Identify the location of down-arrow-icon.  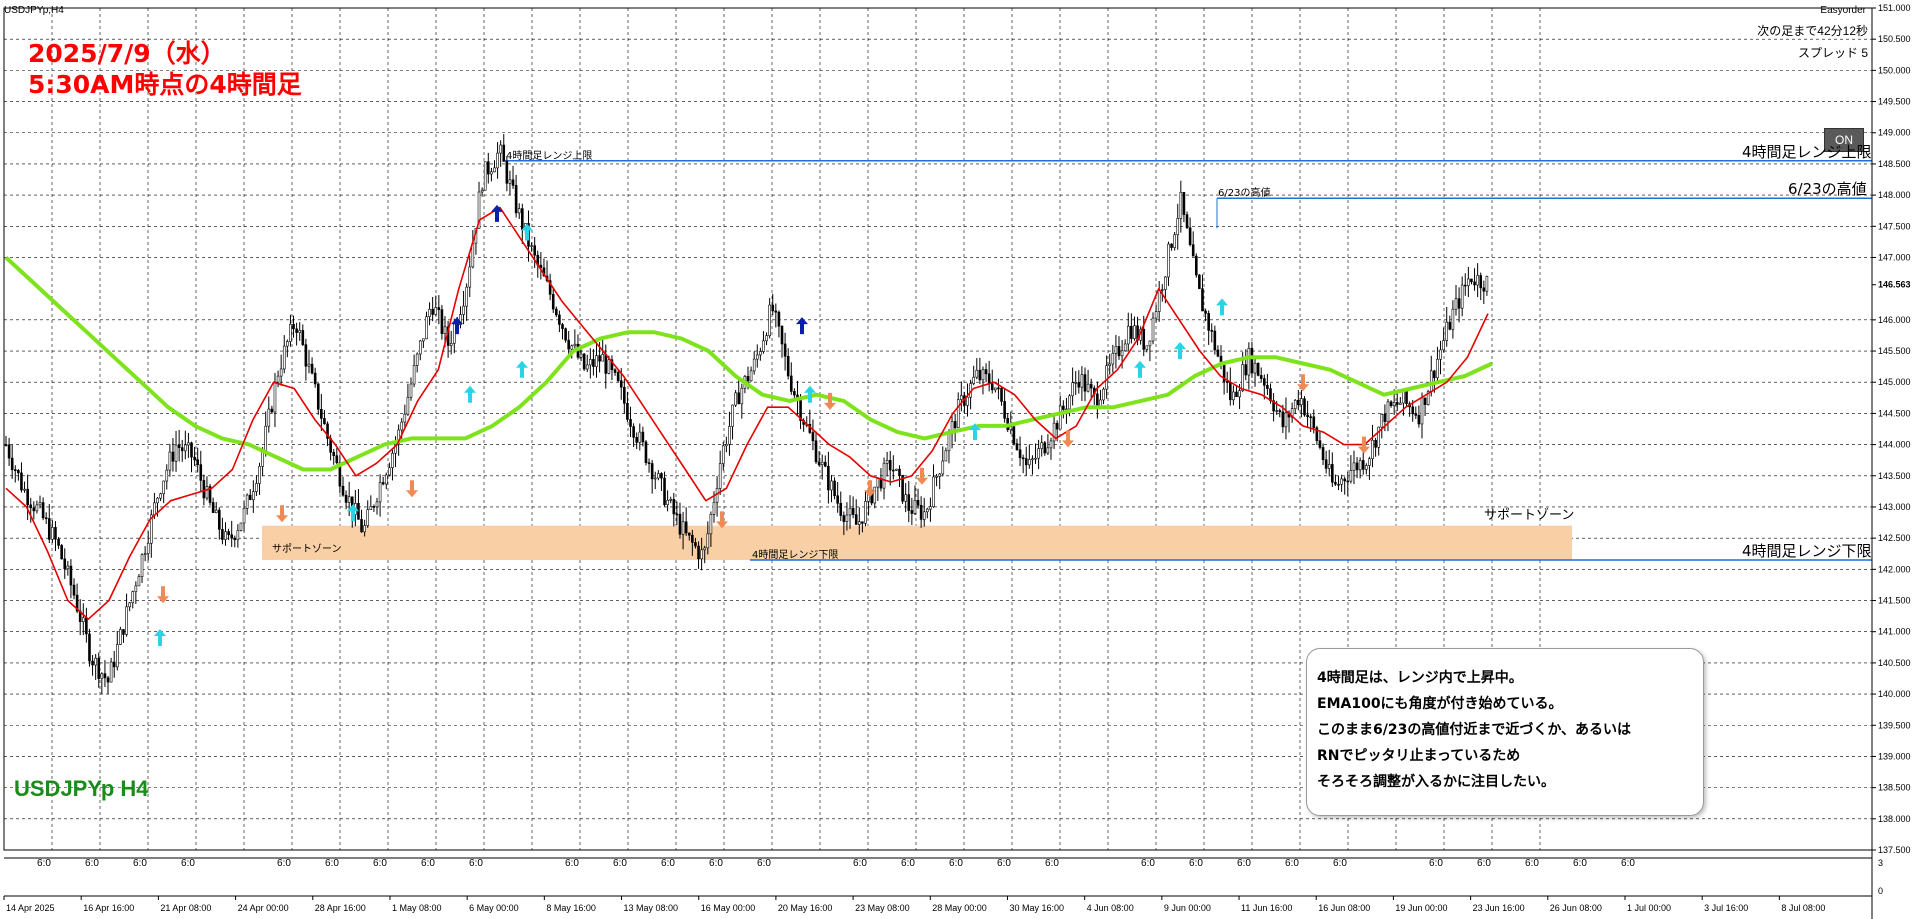
(870, 489).